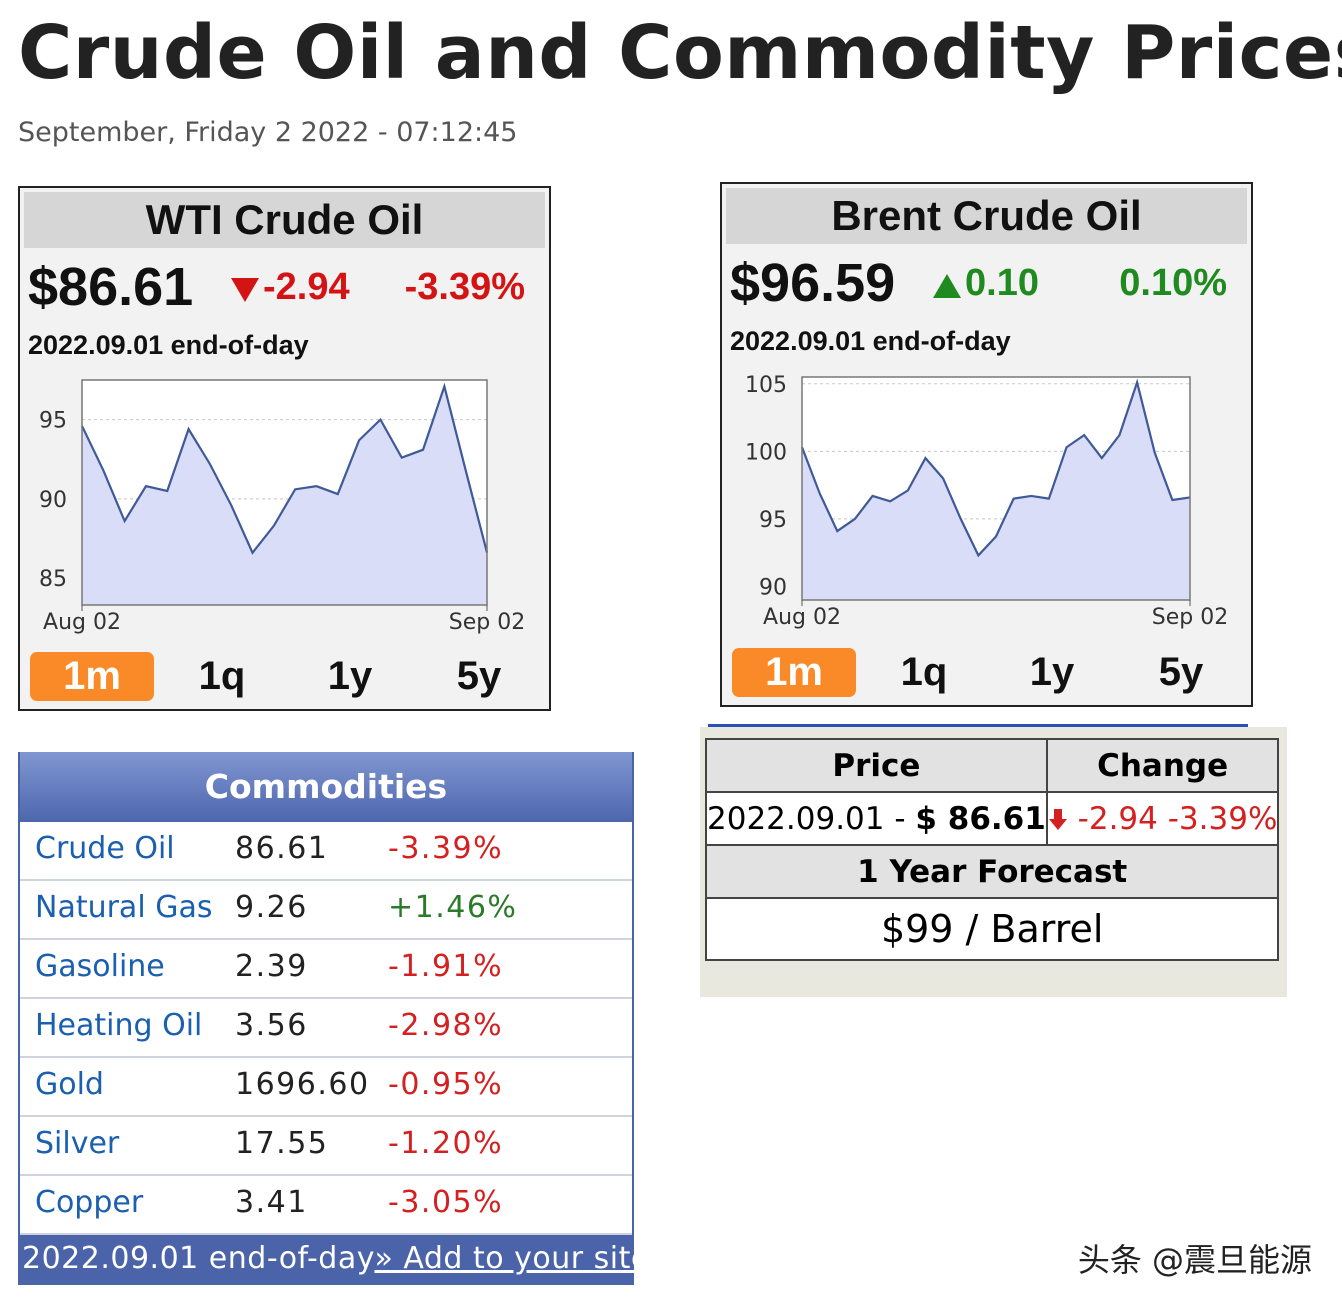 Image resolution: width=1342 pixels, height=1302 pixels. What do you see at coordinates (1002, 283) in the screenshot?
I see `change: 0.10` at bounding box center [1002, 283].